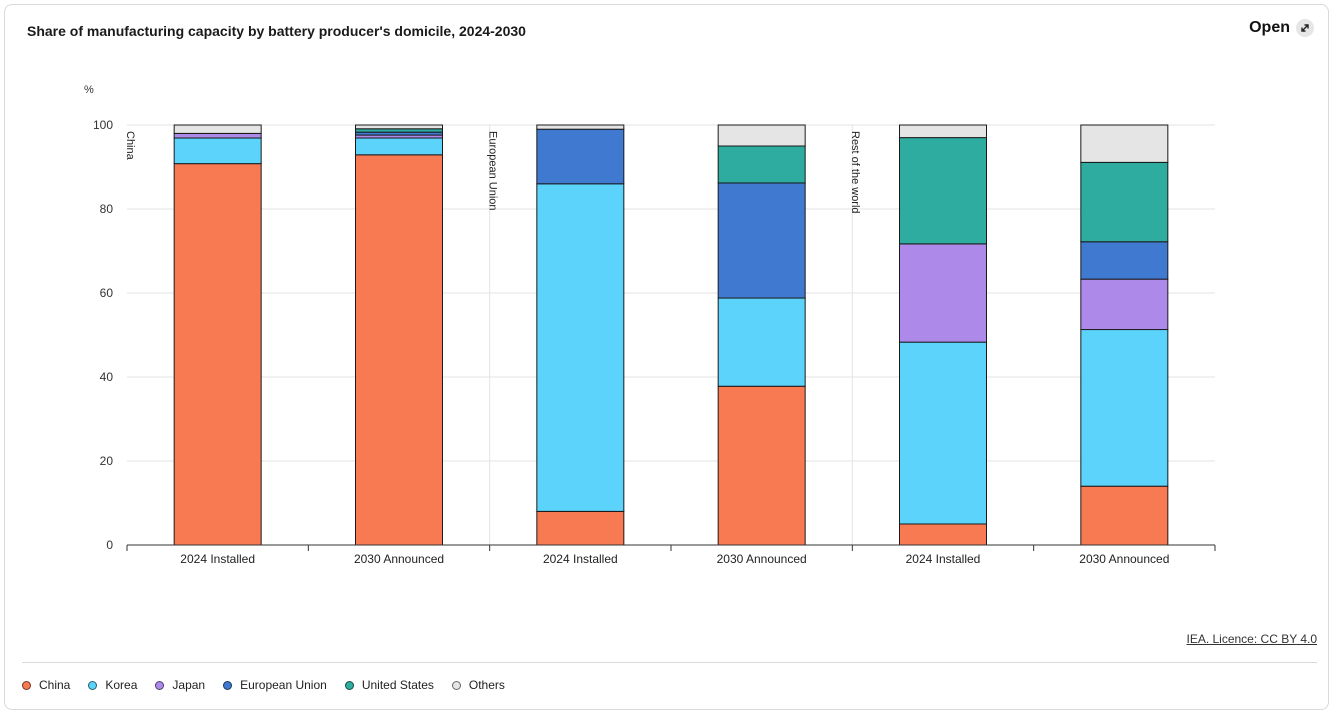 Image resolution: width=1335 pixels, height=716 pixels. Describe the element at coordinates (107, 293) in the screenshot. I see `y-tick-label: 60` at that location.